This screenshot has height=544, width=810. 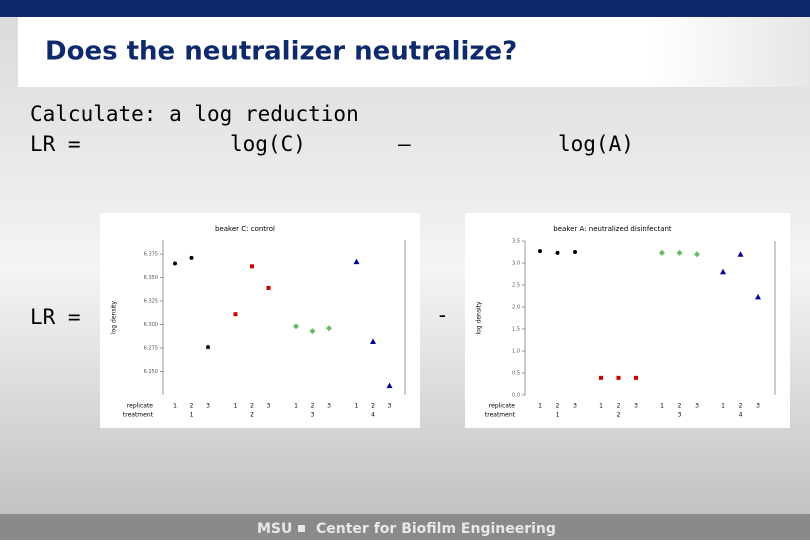 I want to click on y-tick-label: 2.0, so click(x=516, y=308).